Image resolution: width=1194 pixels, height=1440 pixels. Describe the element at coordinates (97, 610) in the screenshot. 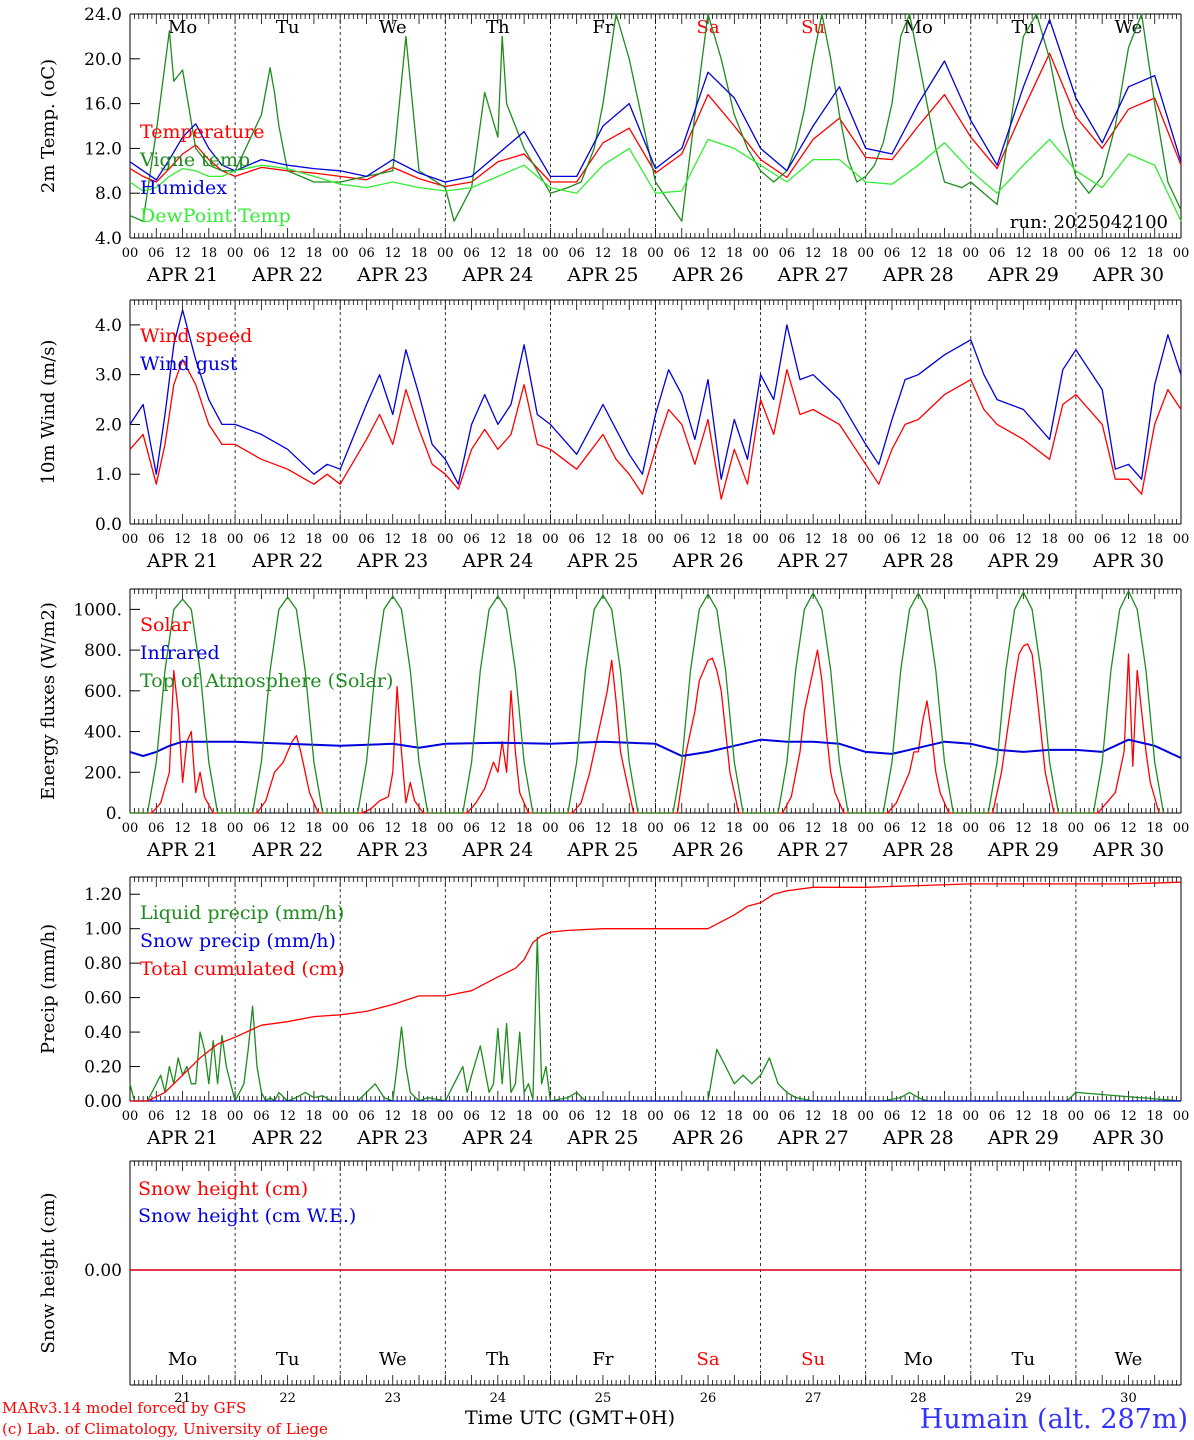

I see `y-tick-label: 1000.` at that location.